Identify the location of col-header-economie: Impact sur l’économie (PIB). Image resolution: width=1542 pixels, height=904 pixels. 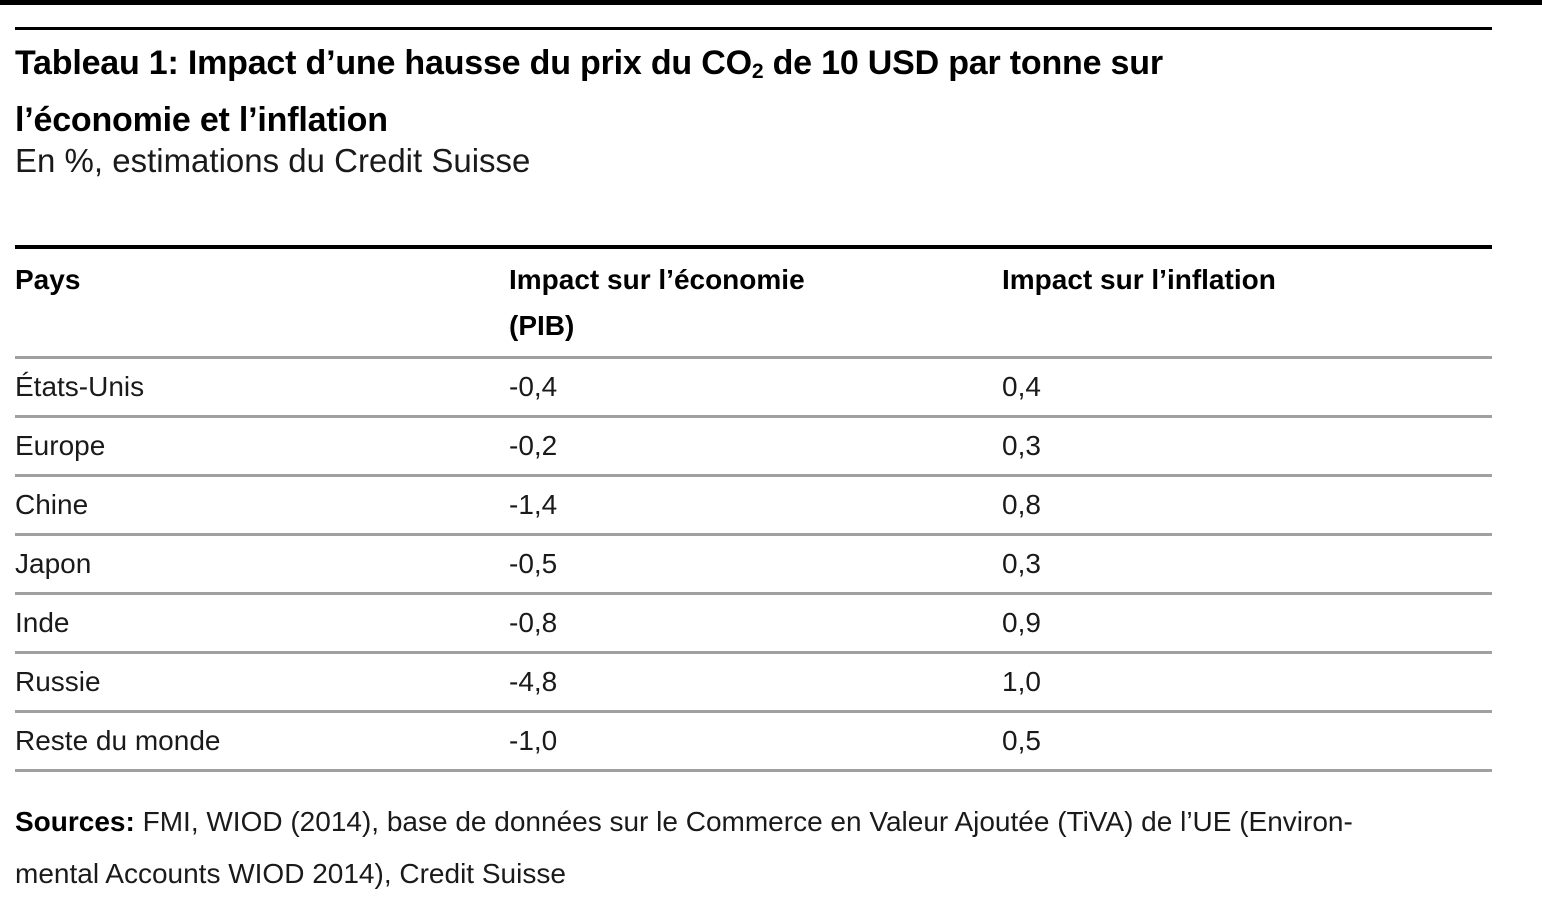
(755, 302).